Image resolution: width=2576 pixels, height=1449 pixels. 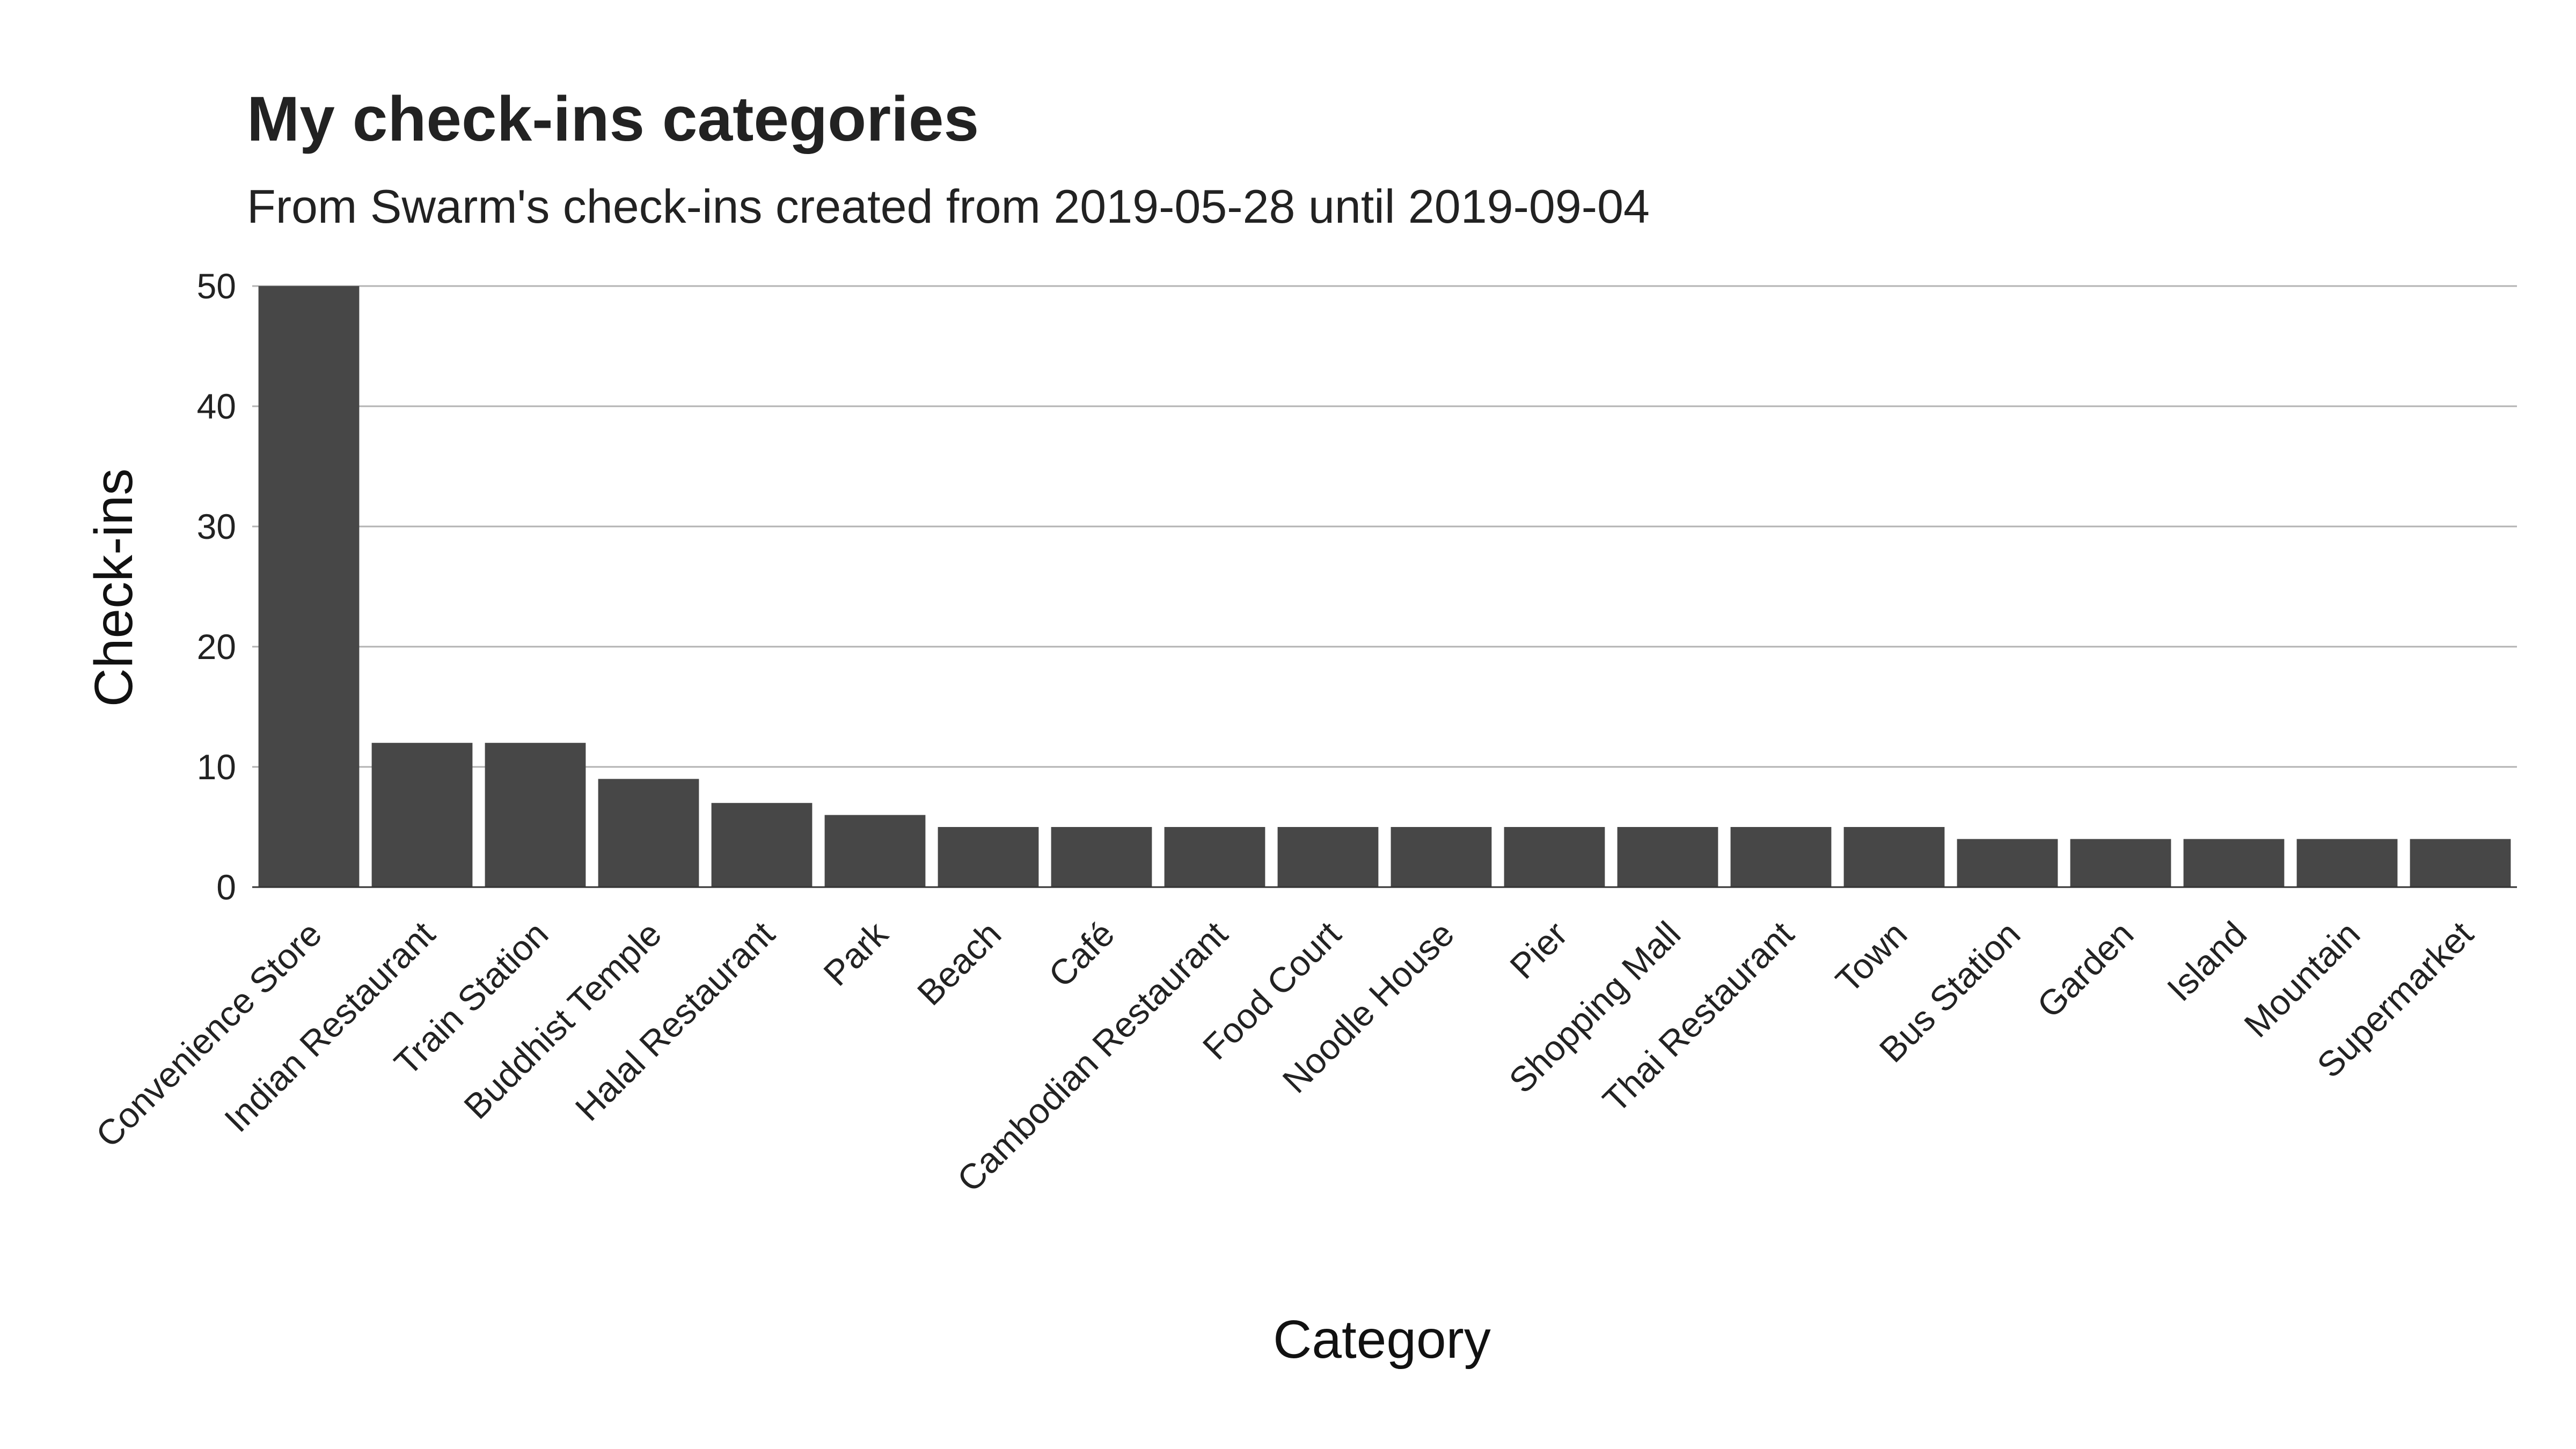 I want to click on x-tick-label: Island, so click(x=2207, y=961).